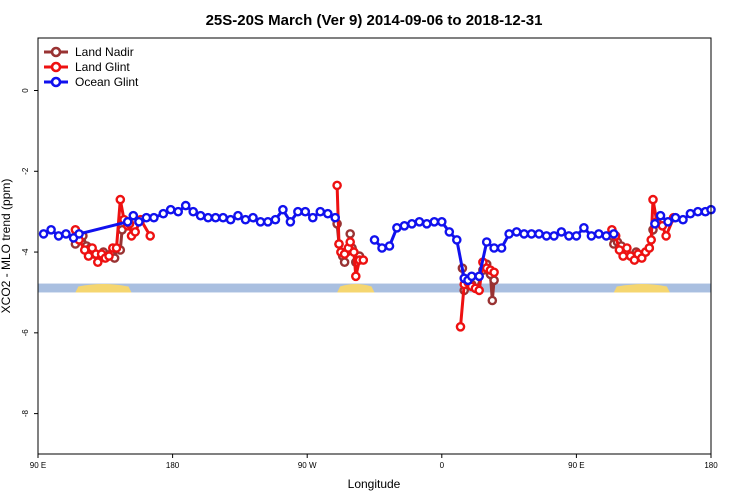 The height and width of the screenshot is (500, 750). I want to click on x-tick-label: 90 W, so click(307, 465).